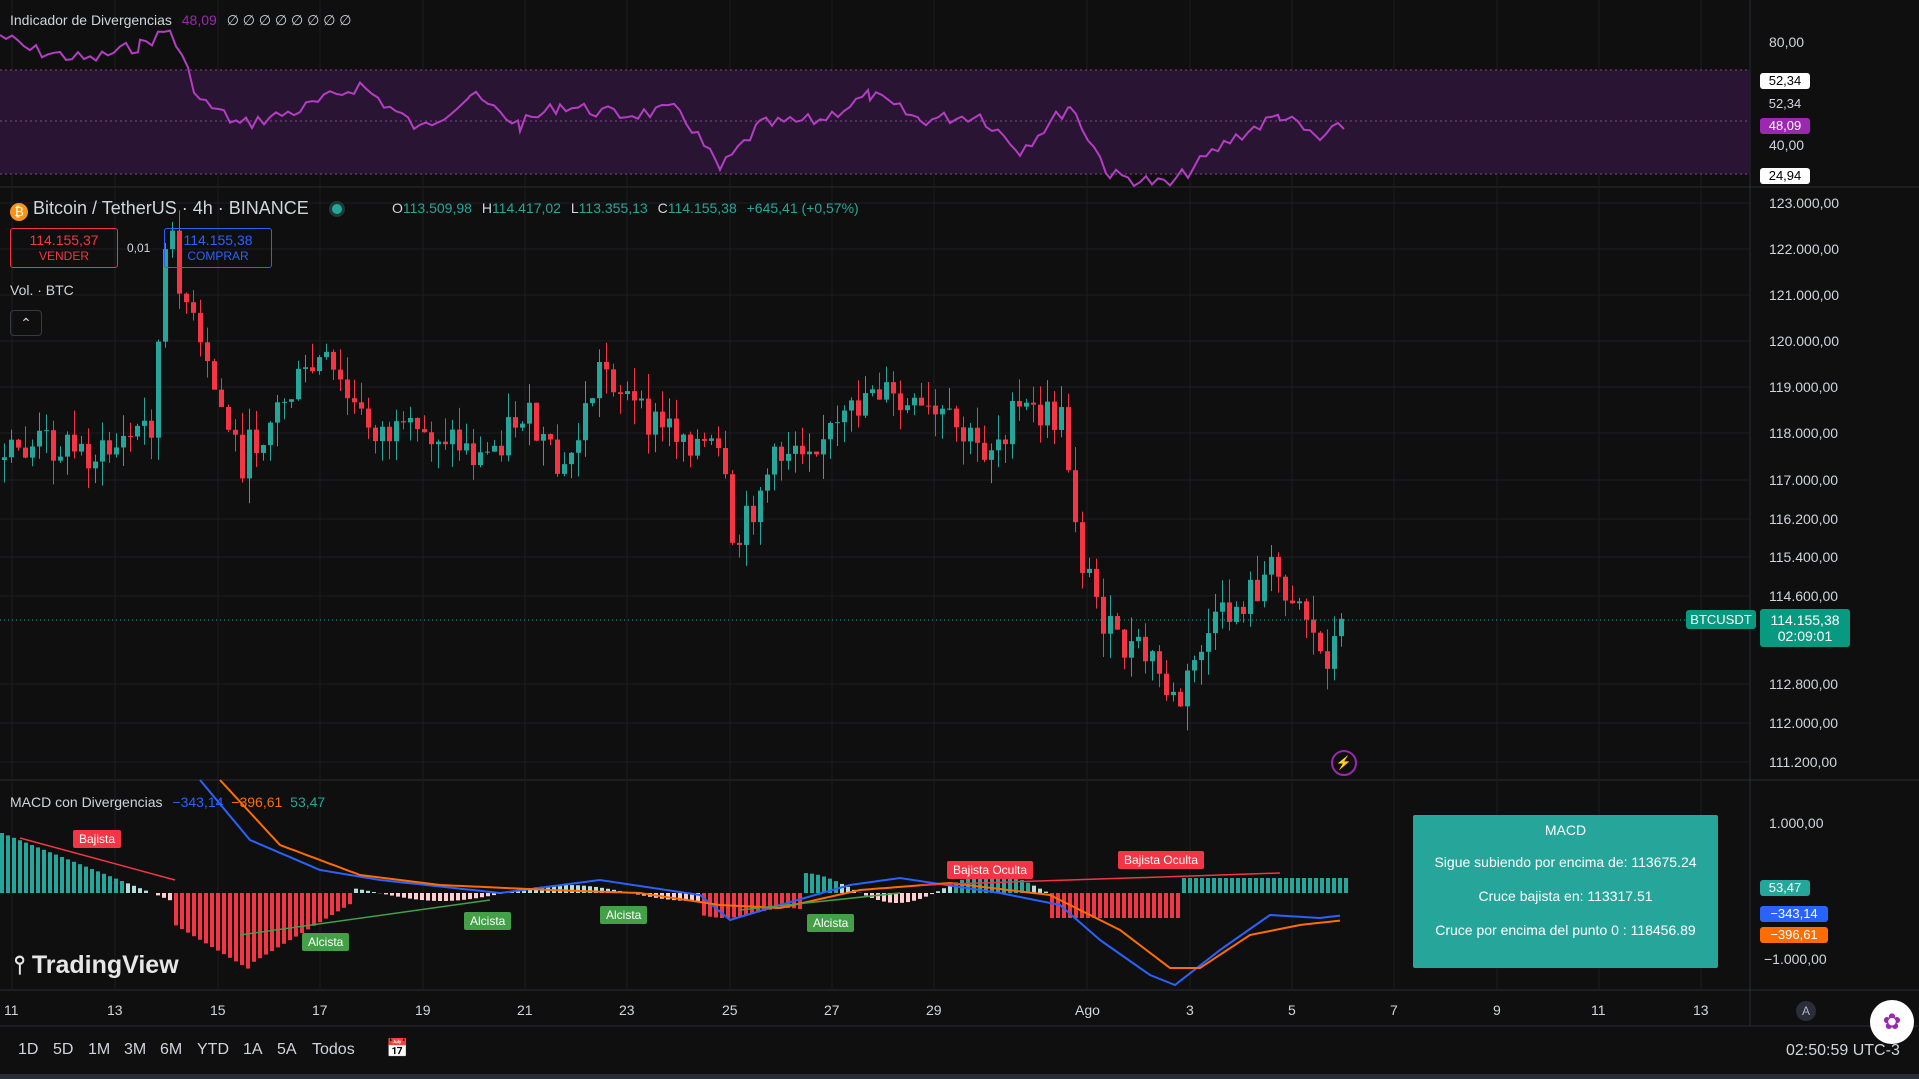 The height and width of the screenshot is (1079, 1919). I want to click on clock-timezone: 02:50:59 UTC-3, so click(1843, 1050).